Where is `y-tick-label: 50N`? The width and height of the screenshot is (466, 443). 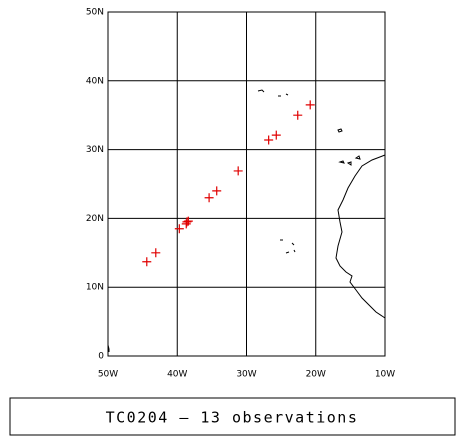
y-tick-label: 50N is located at coordinates (95, 13).